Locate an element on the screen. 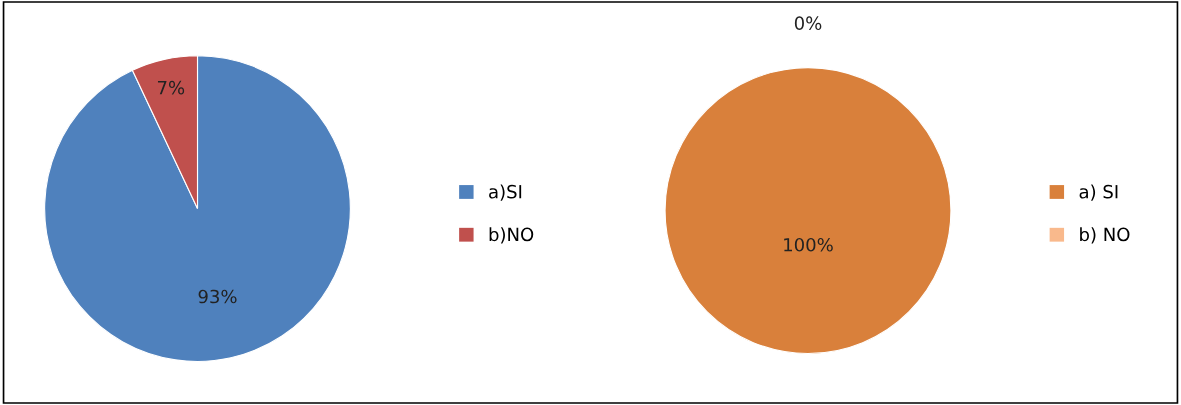 The width and height of the screenshot is (1181, 405). legend-label: a)SI is located at coordinates (505, 192).